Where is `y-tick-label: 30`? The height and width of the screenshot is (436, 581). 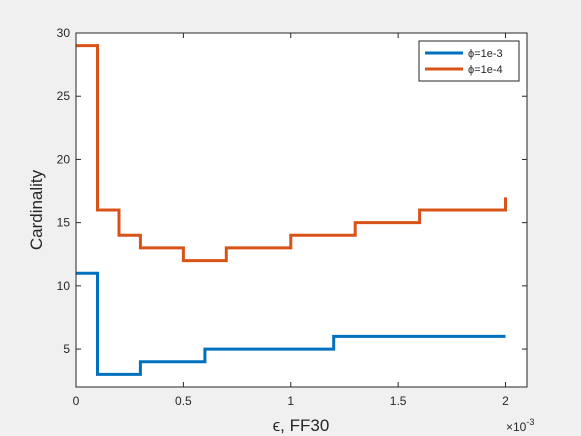 y-tick-label: 30 is located at coordinates (64, 33).